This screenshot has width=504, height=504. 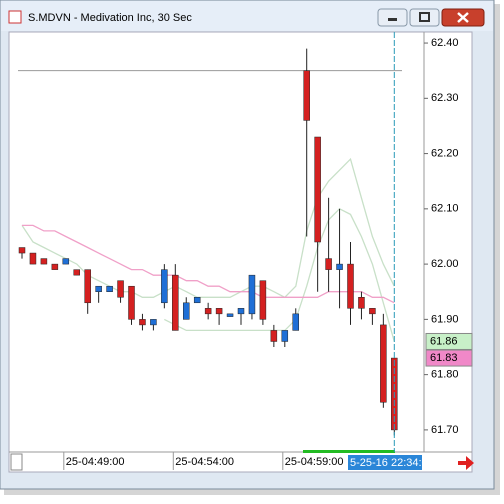 I want to click on y-tick-label: 62.10, so click(x=445, y=209).